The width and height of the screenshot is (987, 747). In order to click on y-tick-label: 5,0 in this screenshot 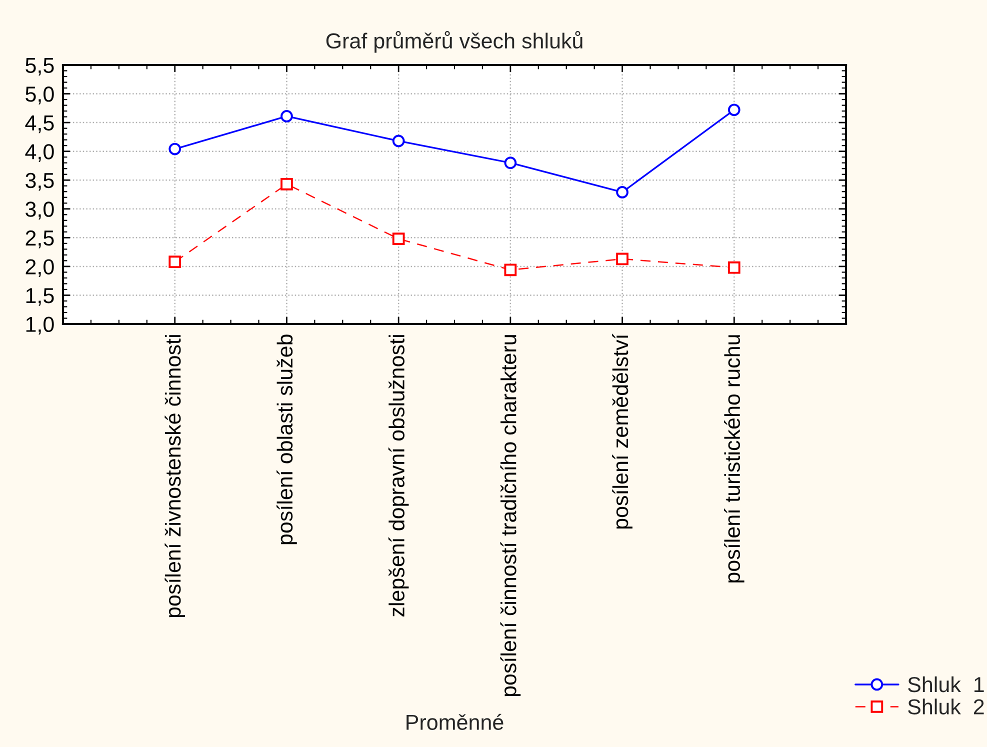, I will do `click(40, 95)`.